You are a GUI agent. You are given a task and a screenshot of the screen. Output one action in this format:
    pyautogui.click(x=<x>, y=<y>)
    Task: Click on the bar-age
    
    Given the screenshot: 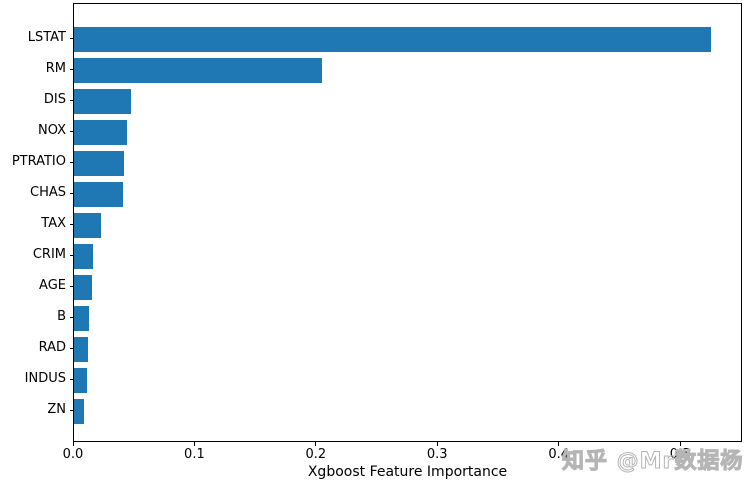 What is the action you would take?
    pyautogui.click(x=83, y=287)
    